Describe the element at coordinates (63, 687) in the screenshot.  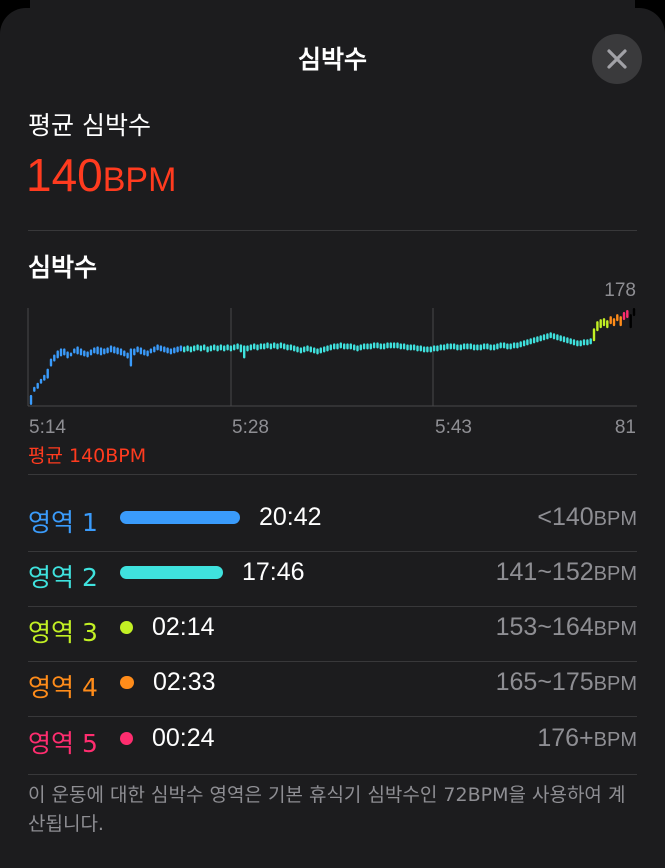
I see `zone-name: 영역 4` at that location.